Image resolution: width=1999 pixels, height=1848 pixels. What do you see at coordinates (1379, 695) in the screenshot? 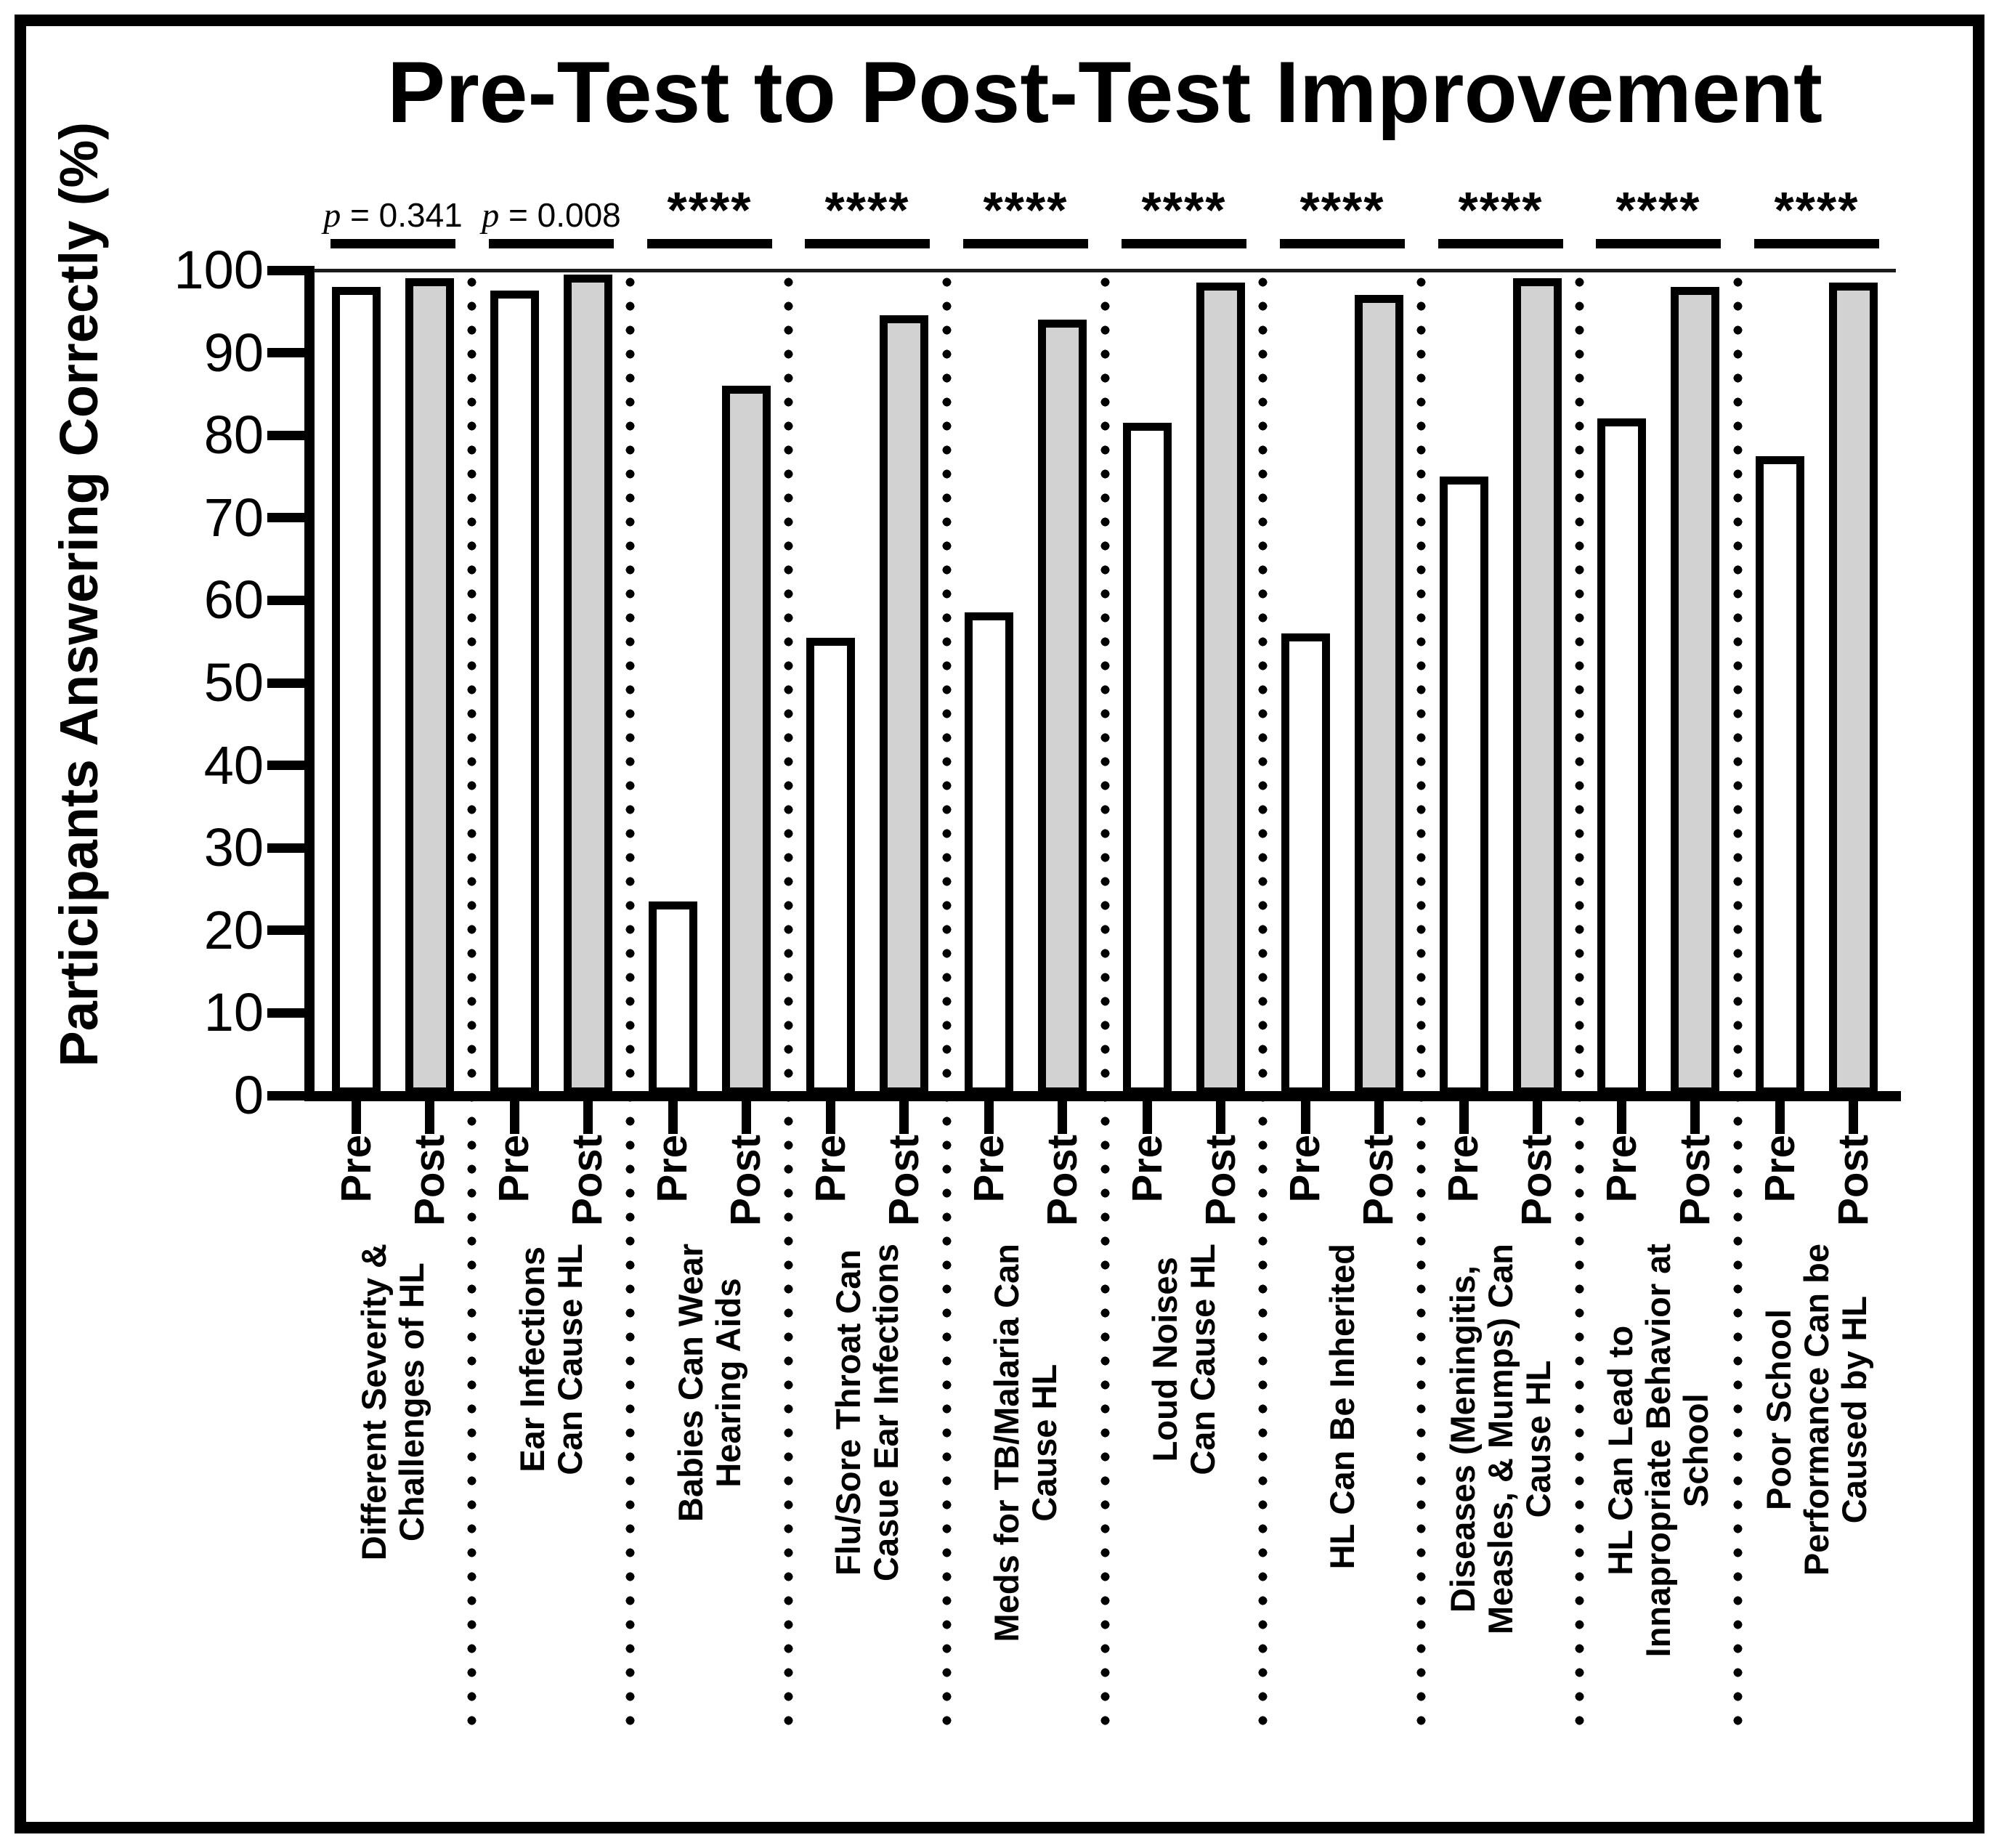
I see `bar-post-group7` at bounding box center [1379, 695].